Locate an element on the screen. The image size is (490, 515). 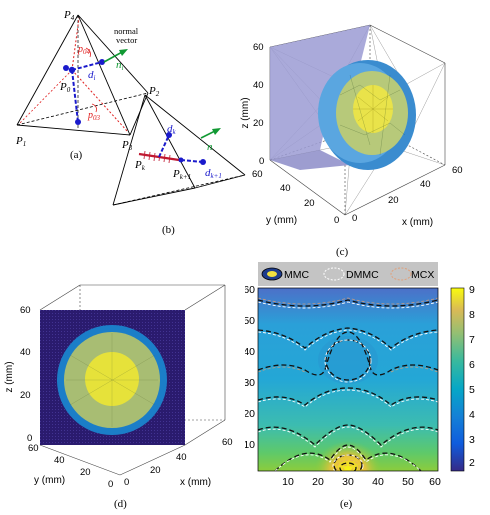
caption-e: (e) is located at coordinates (346, 504).